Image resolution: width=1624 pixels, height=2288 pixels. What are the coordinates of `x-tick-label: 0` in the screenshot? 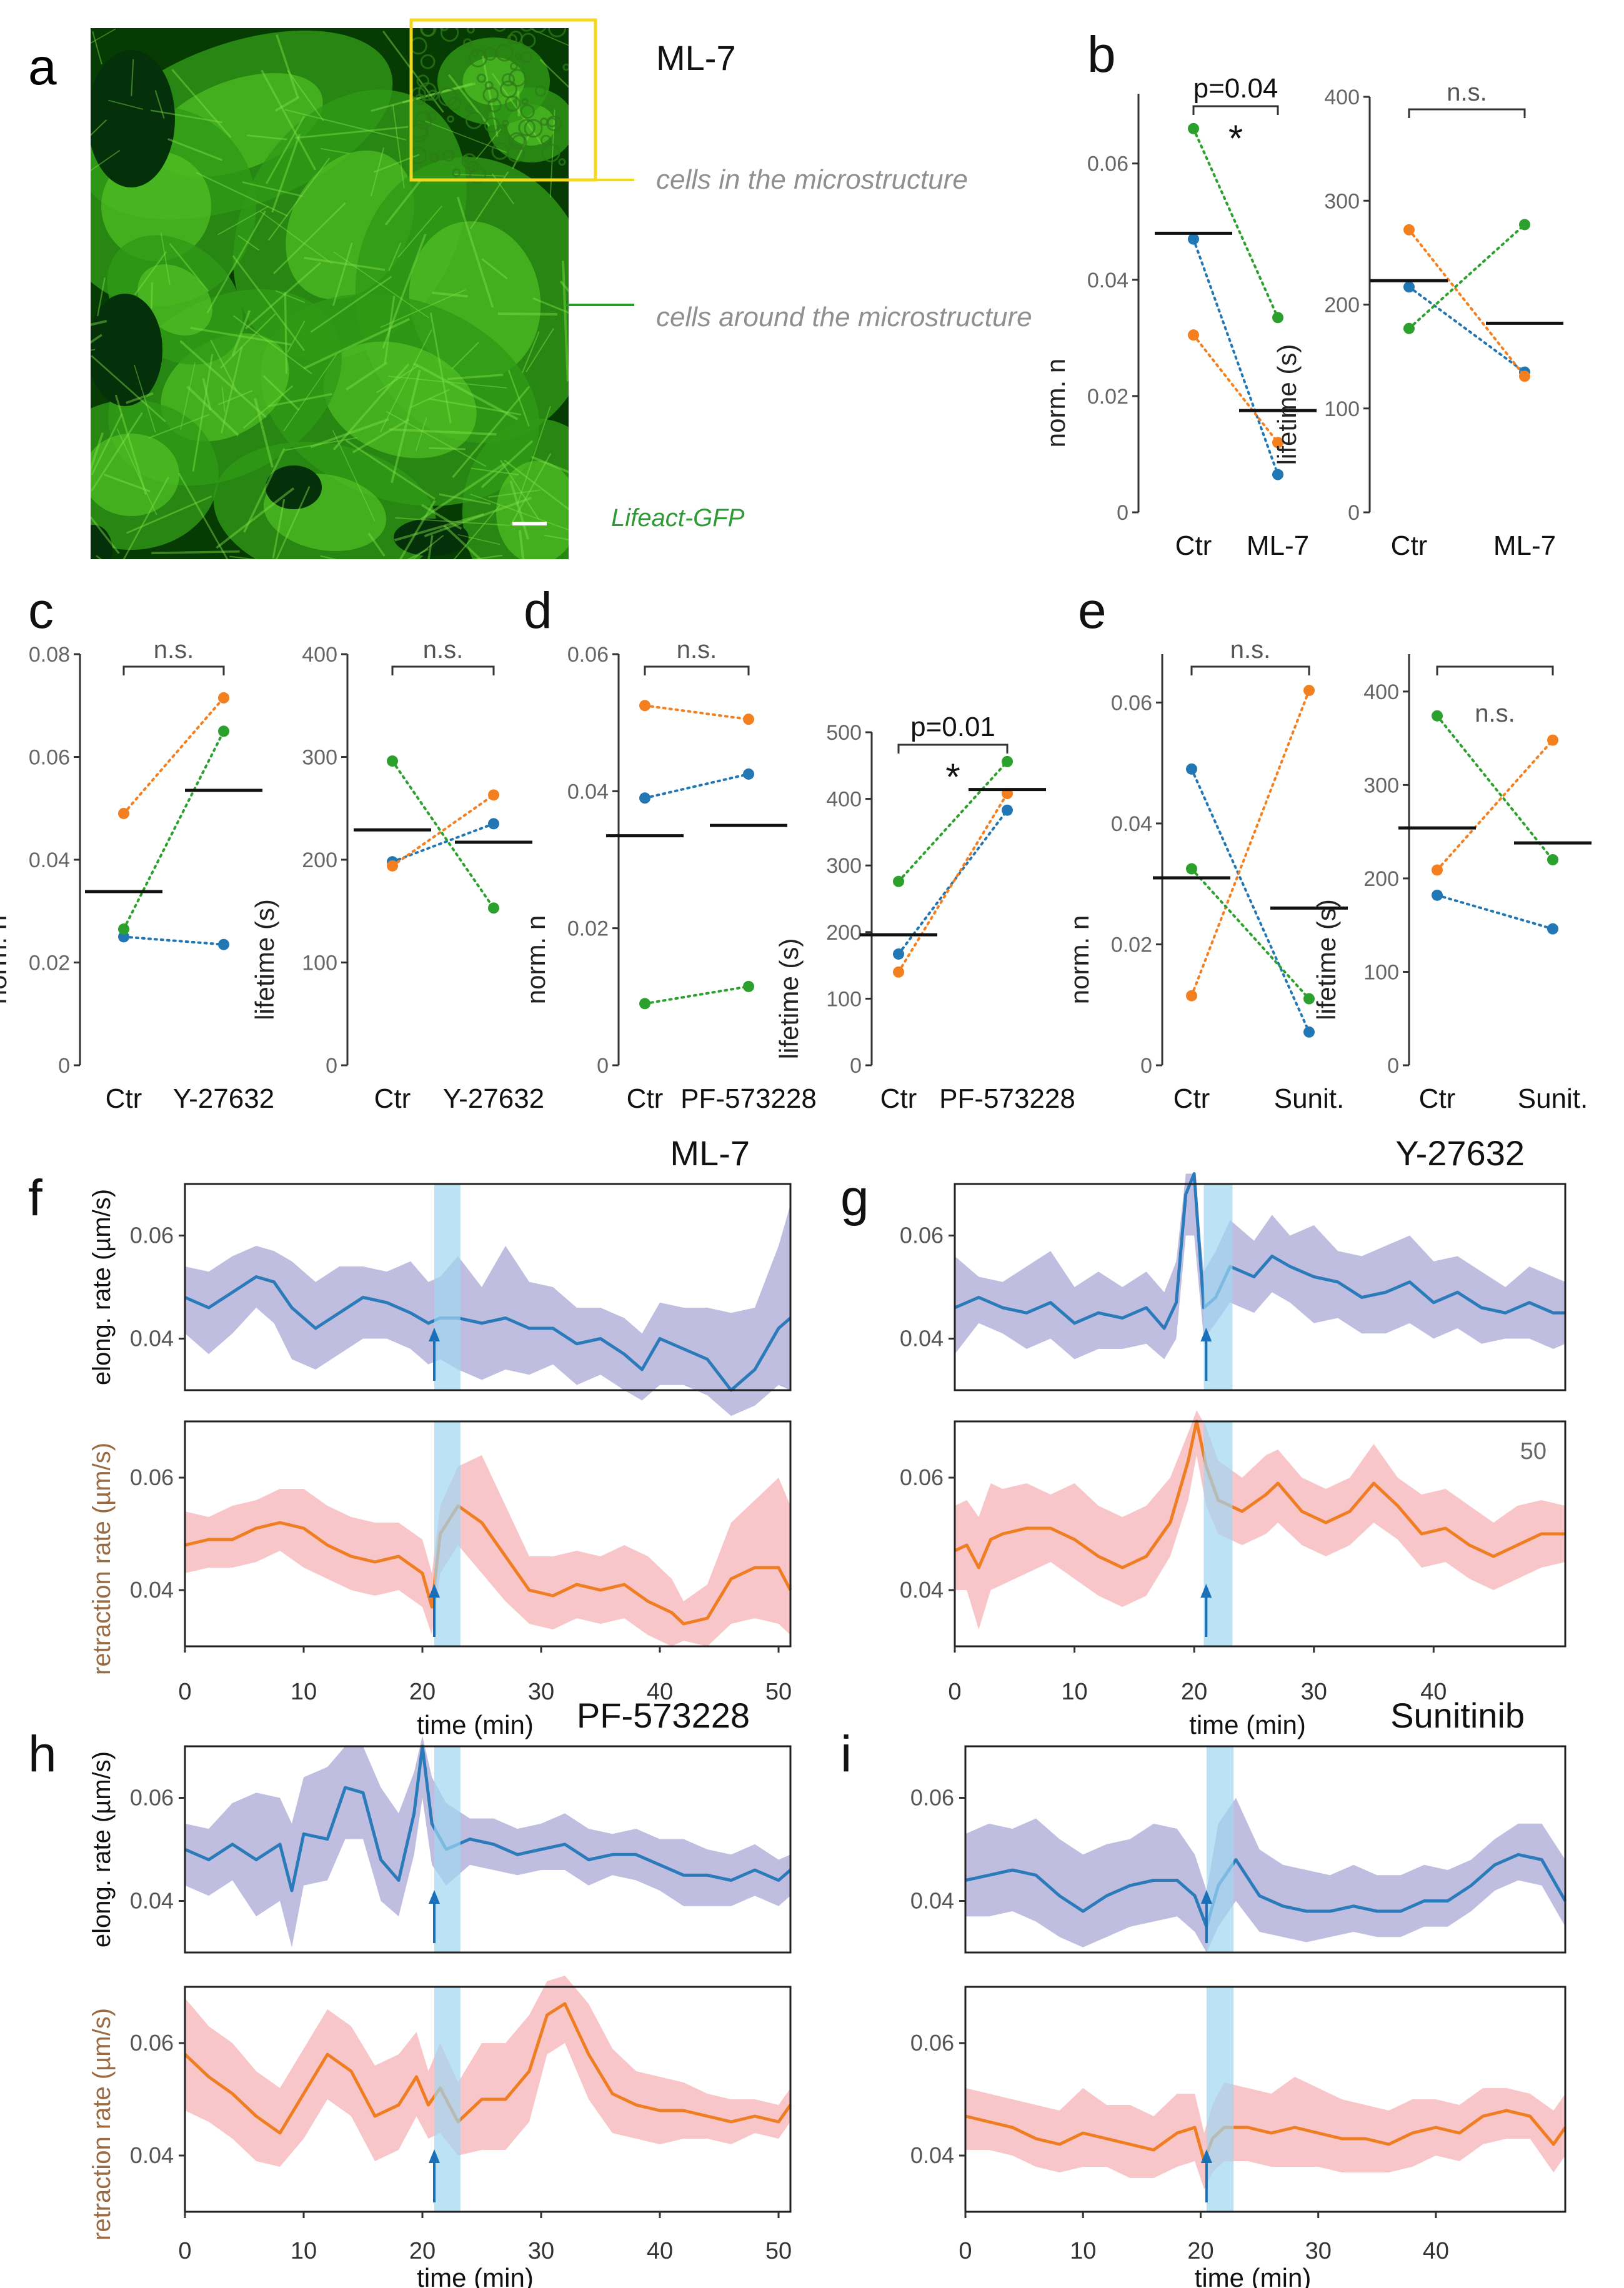 It's located at (965, 2251).